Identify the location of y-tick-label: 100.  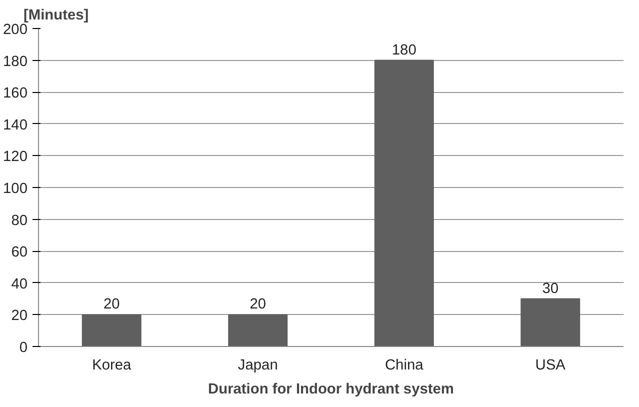
(15, 189).